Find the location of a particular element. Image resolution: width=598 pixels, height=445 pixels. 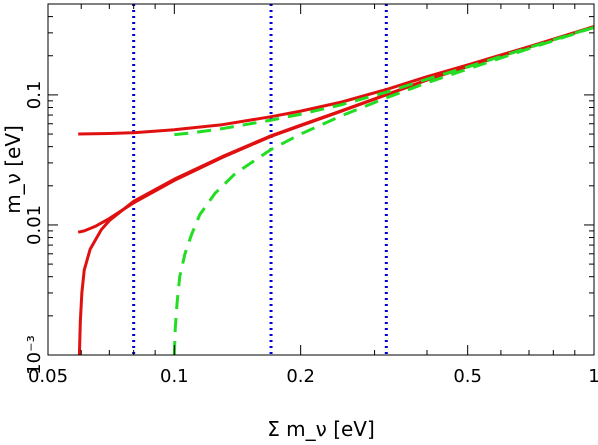

x-tick-label: 1 is located at coordinates (593, 376).